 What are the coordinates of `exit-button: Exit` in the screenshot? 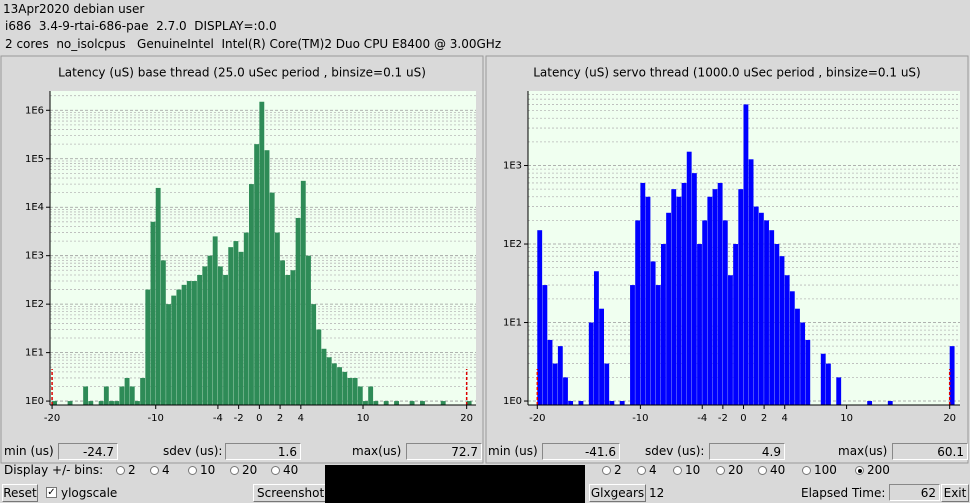 It's located at (955, 493).